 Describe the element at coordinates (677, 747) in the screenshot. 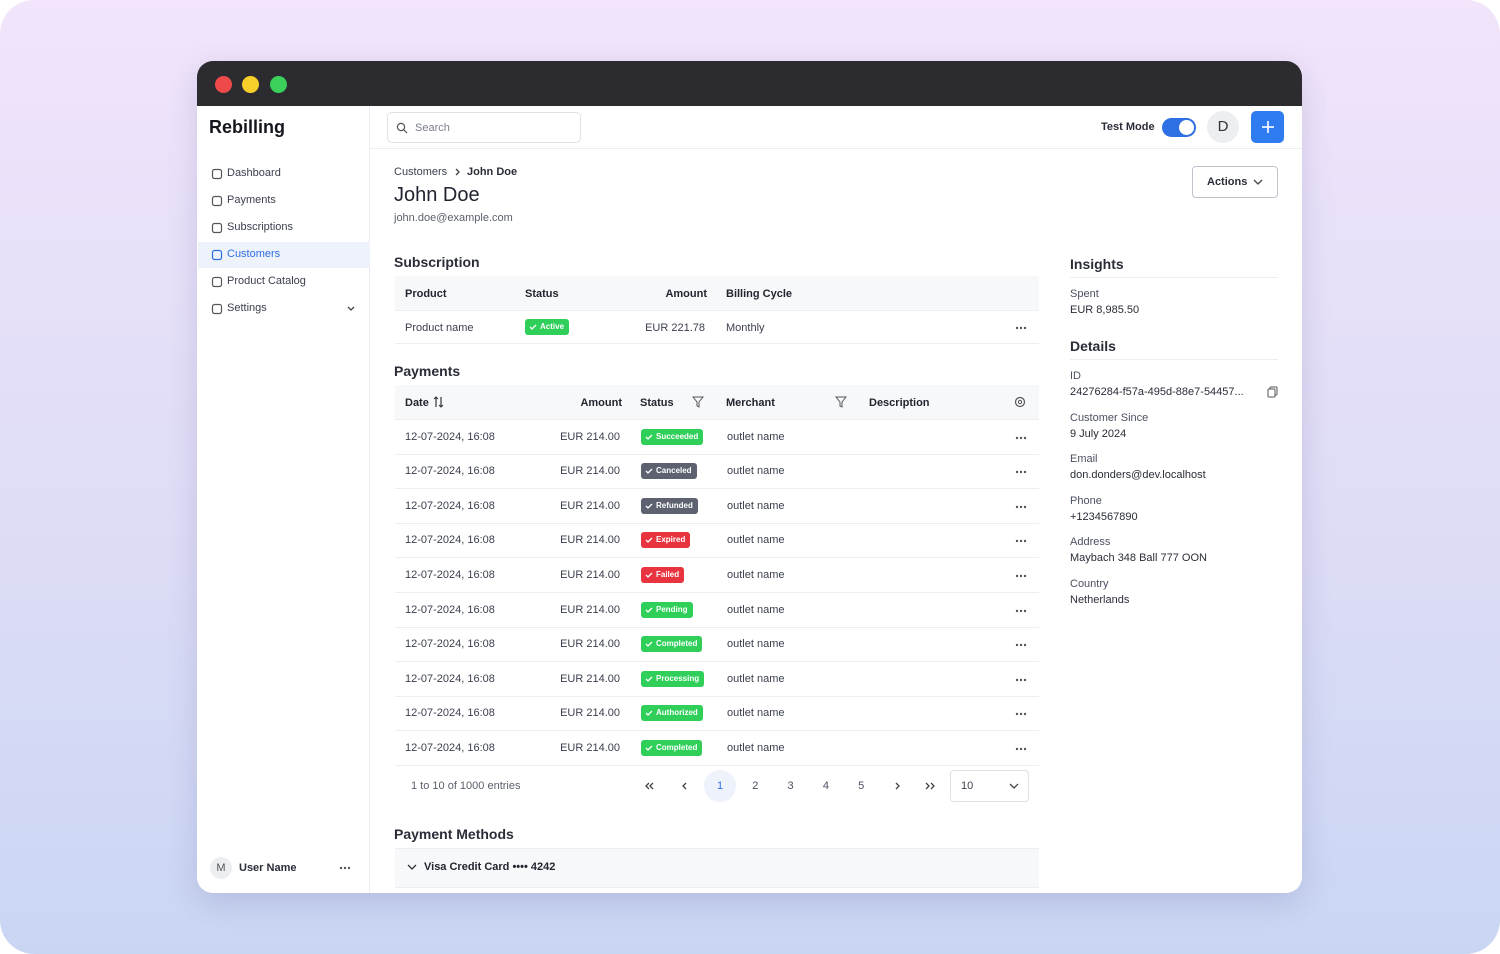

I see `status-label: Completed` at that location.